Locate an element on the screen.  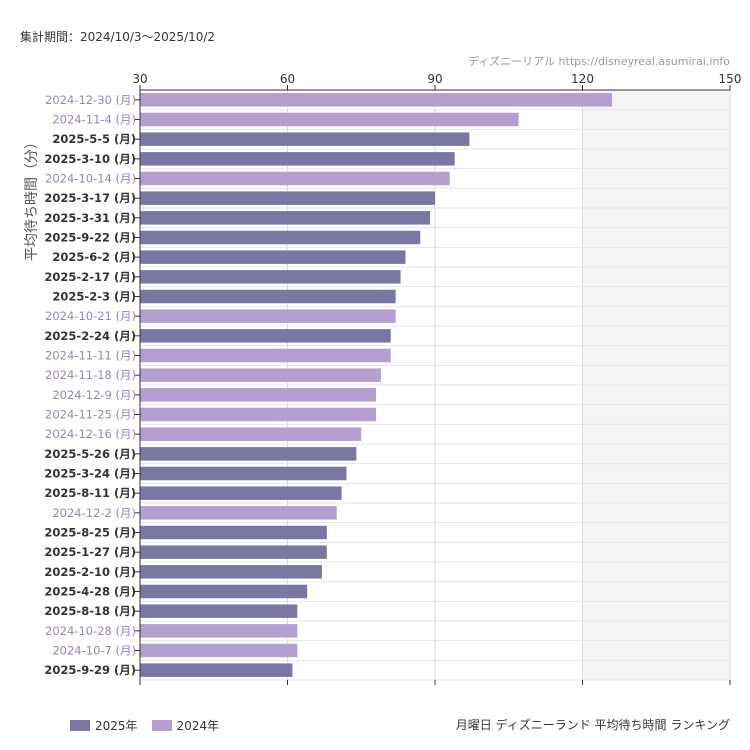
category-label: 2025-5-5 (月) is located at coordinates (94, 139).